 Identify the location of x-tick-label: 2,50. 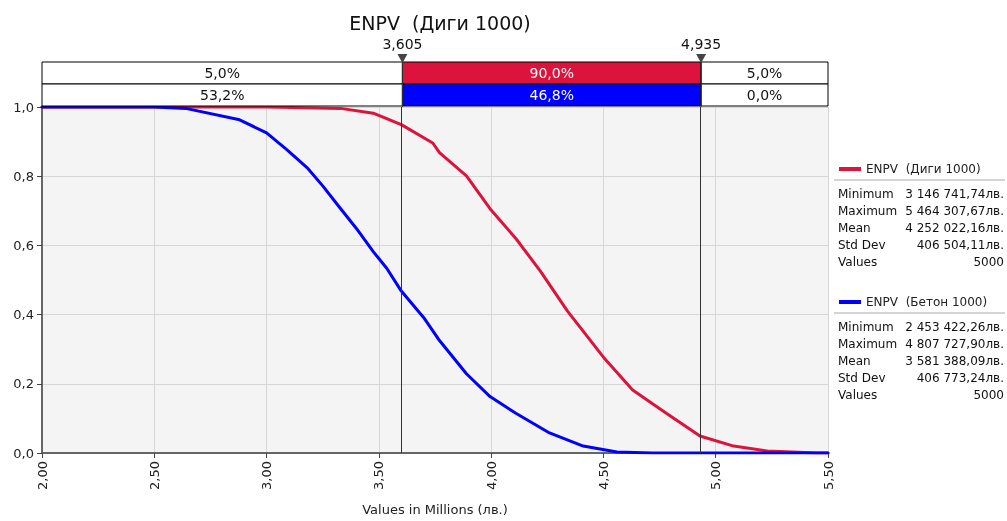
(154, 475).